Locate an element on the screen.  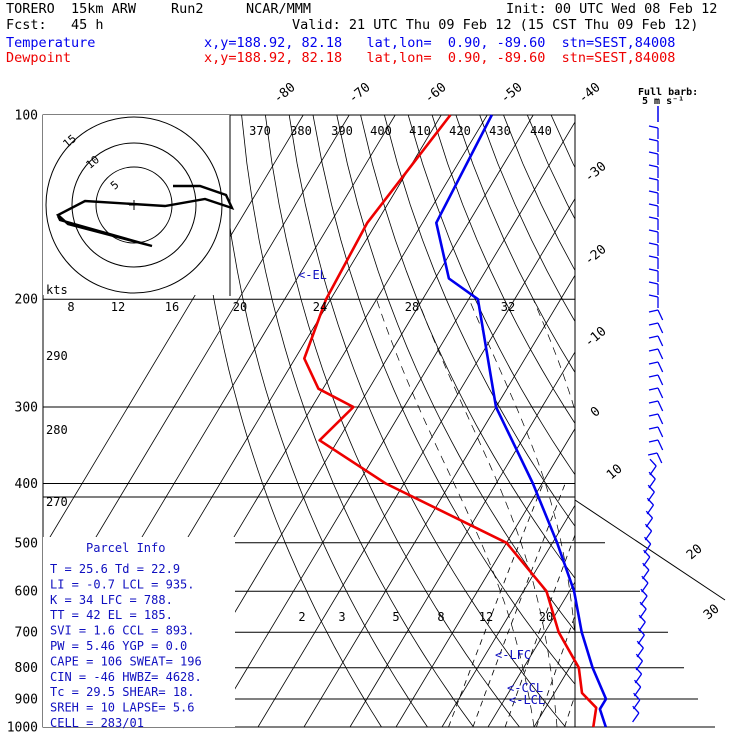
isotherm-label: -80 is located at coordinates (285, 93).